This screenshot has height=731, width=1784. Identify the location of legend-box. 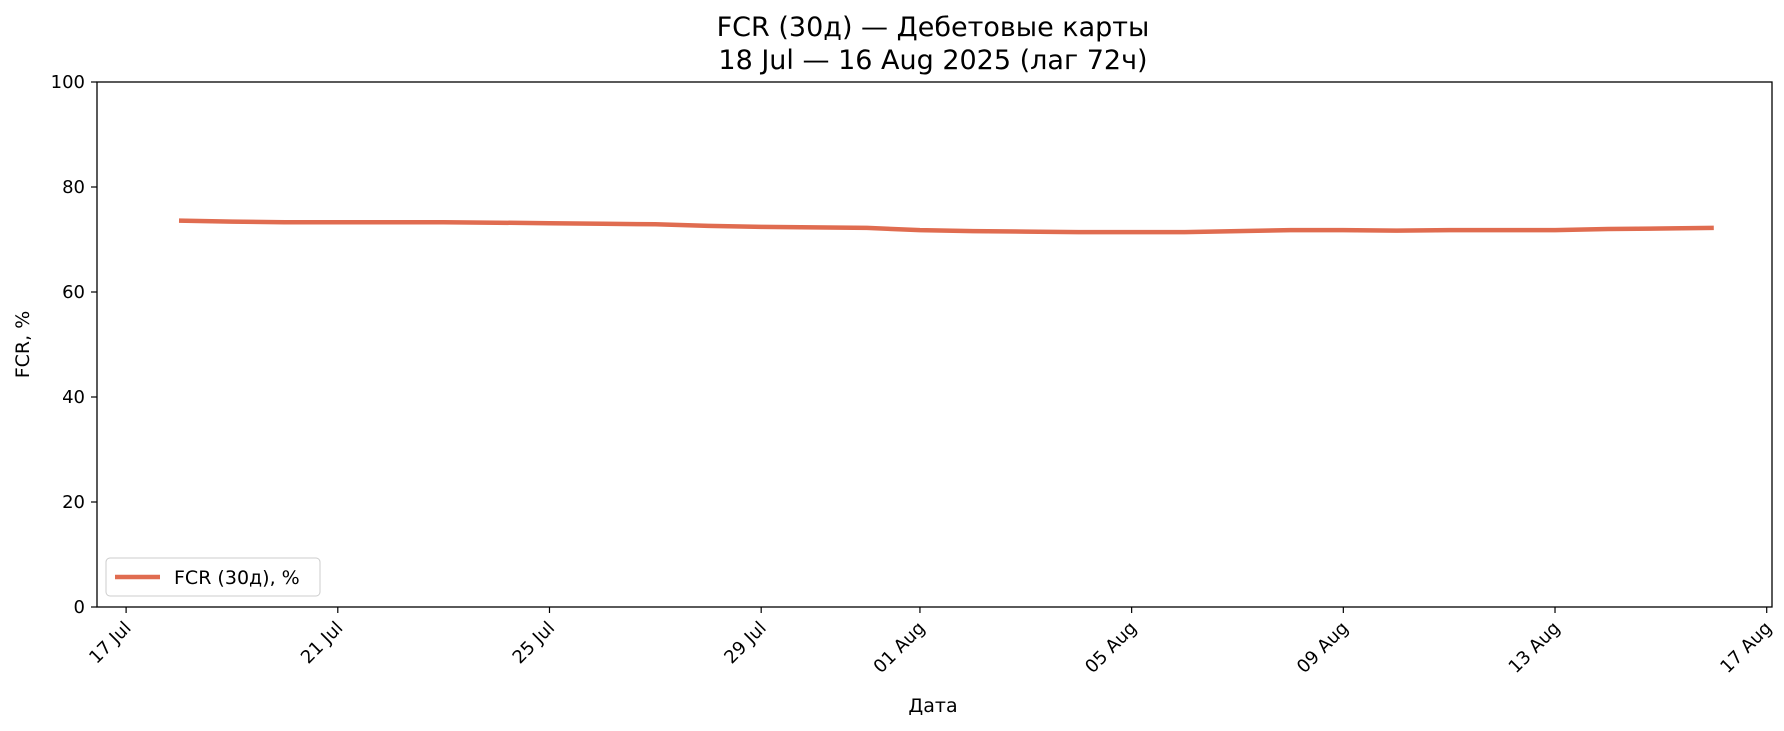
(213, 577).